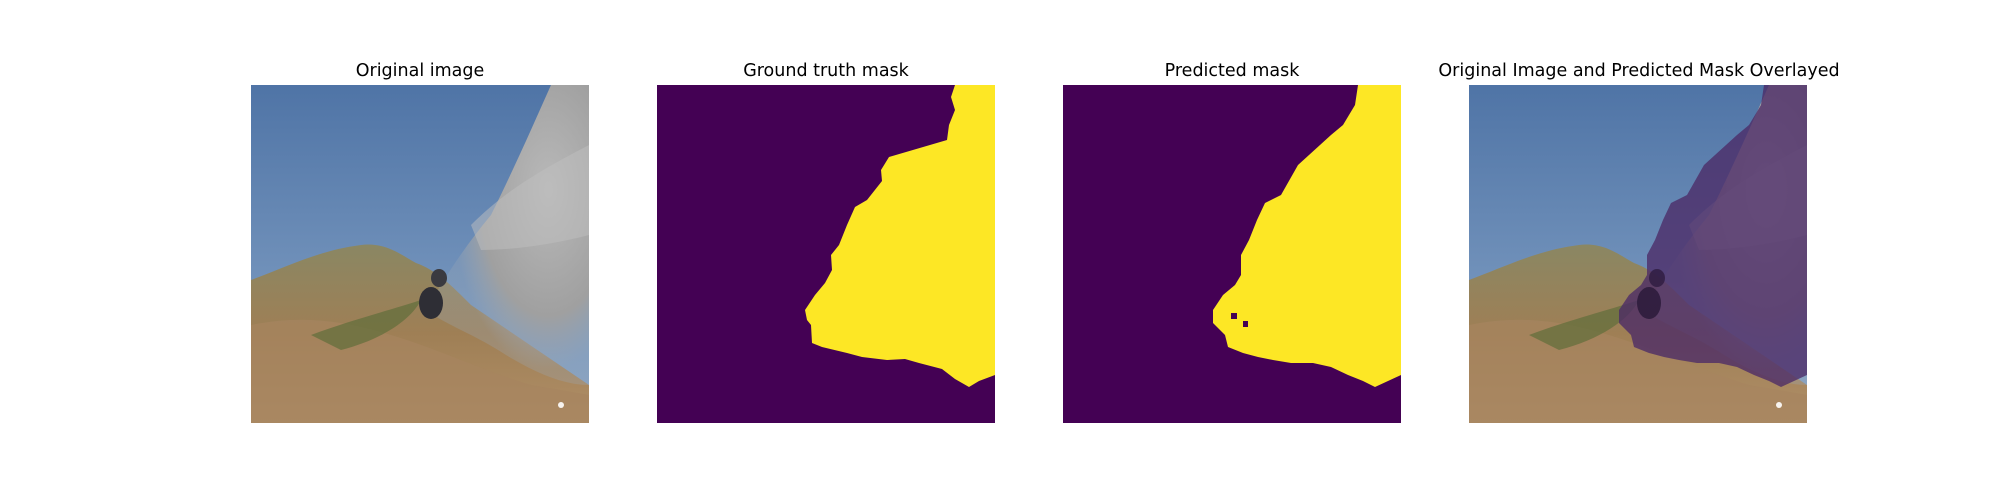 This screenshot has width=2000, height=500. Describe the element at coordinates (420, 71) in the screenshot. I see `original-image-title: Original image` at that location.